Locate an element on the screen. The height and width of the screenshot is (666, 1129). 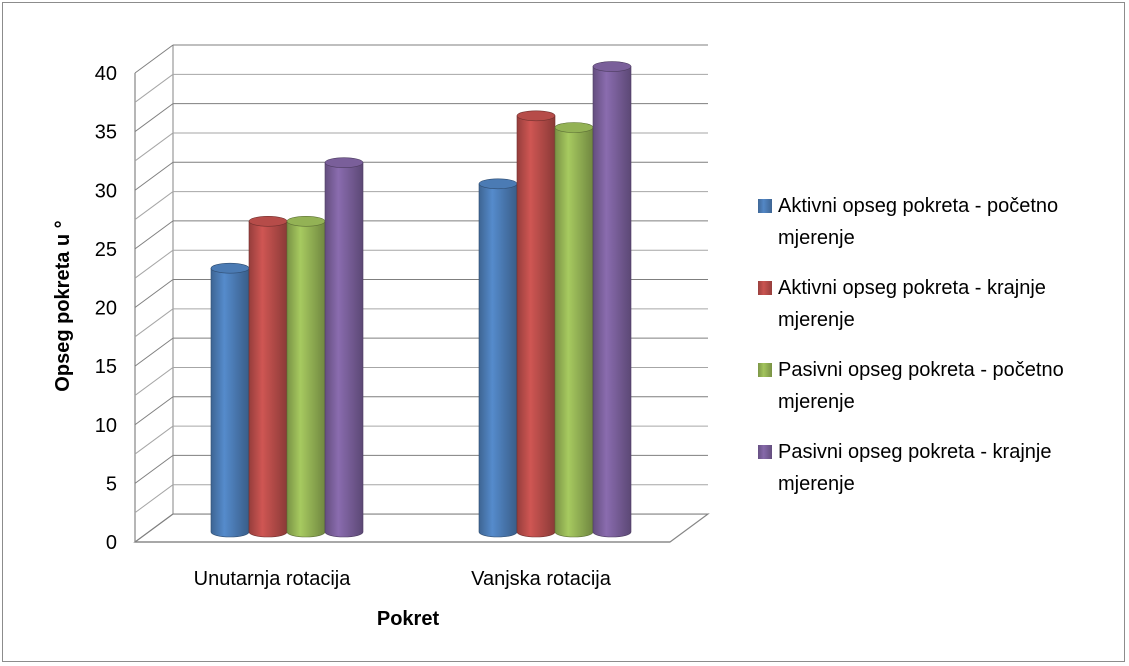
y-tick-label: 20 is located at coordinates (106, 309).